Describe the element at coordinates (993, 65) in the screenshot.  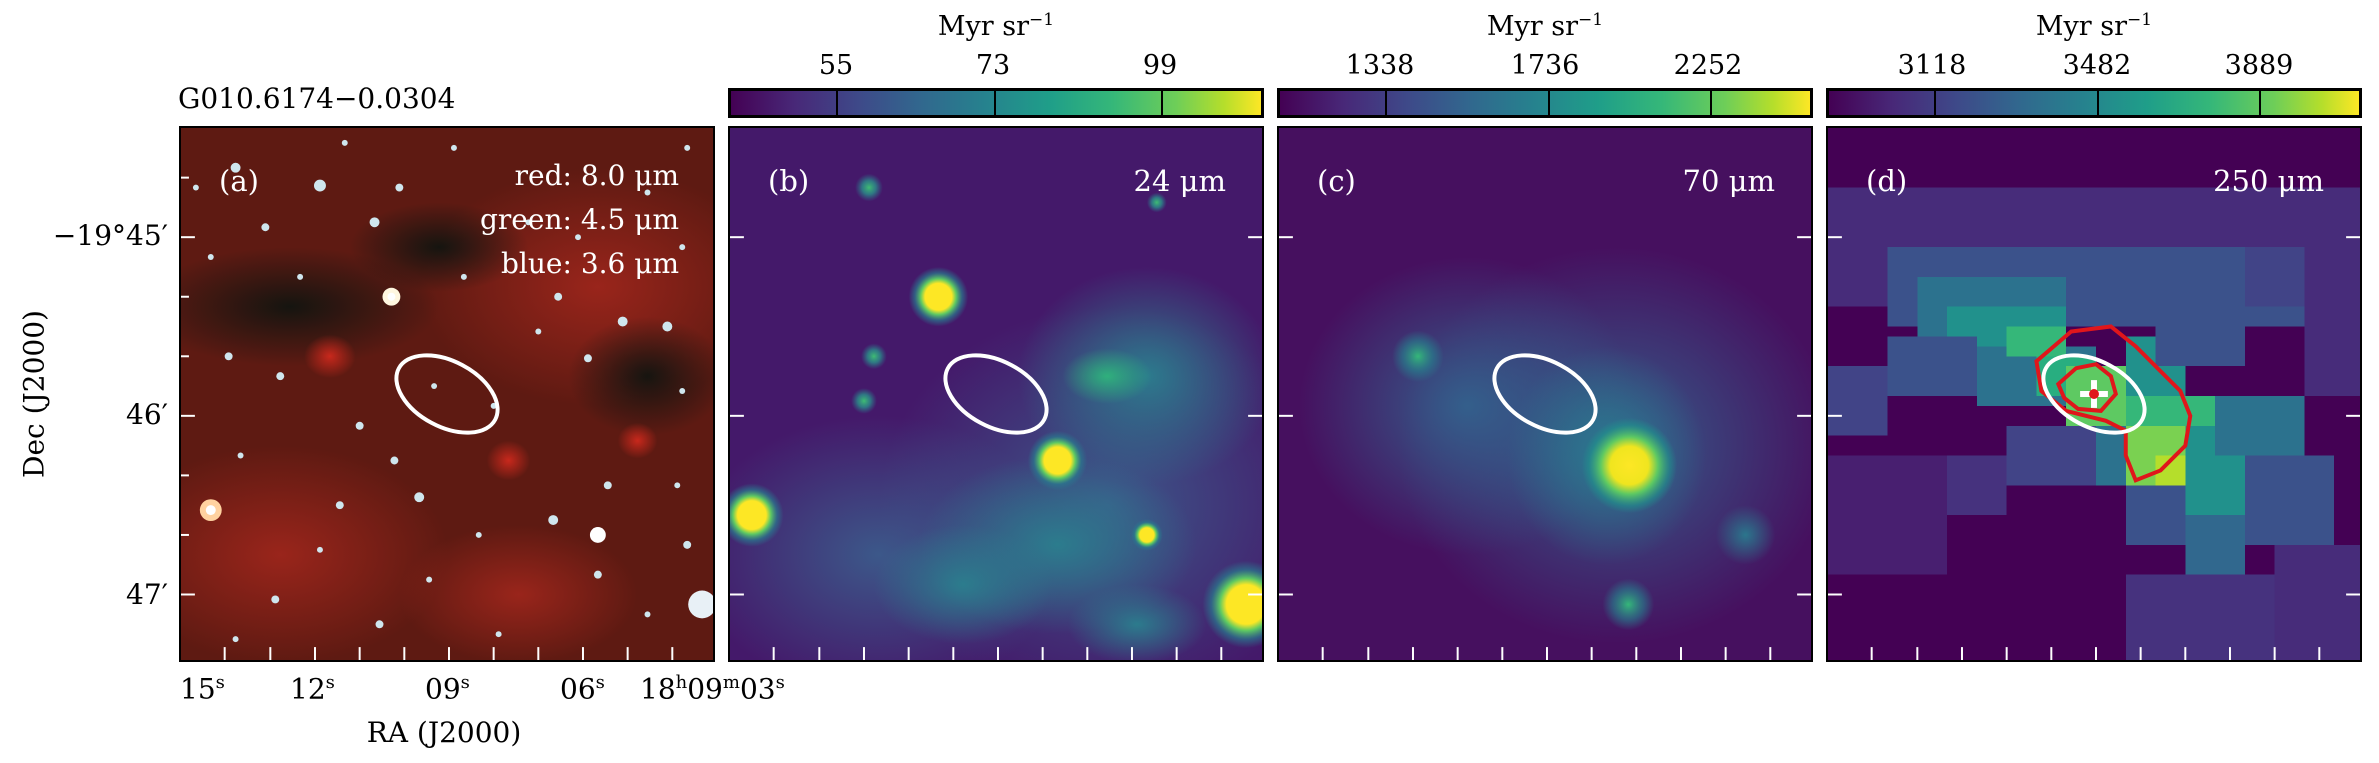
I see `colorbar-tick: 73` at that location.